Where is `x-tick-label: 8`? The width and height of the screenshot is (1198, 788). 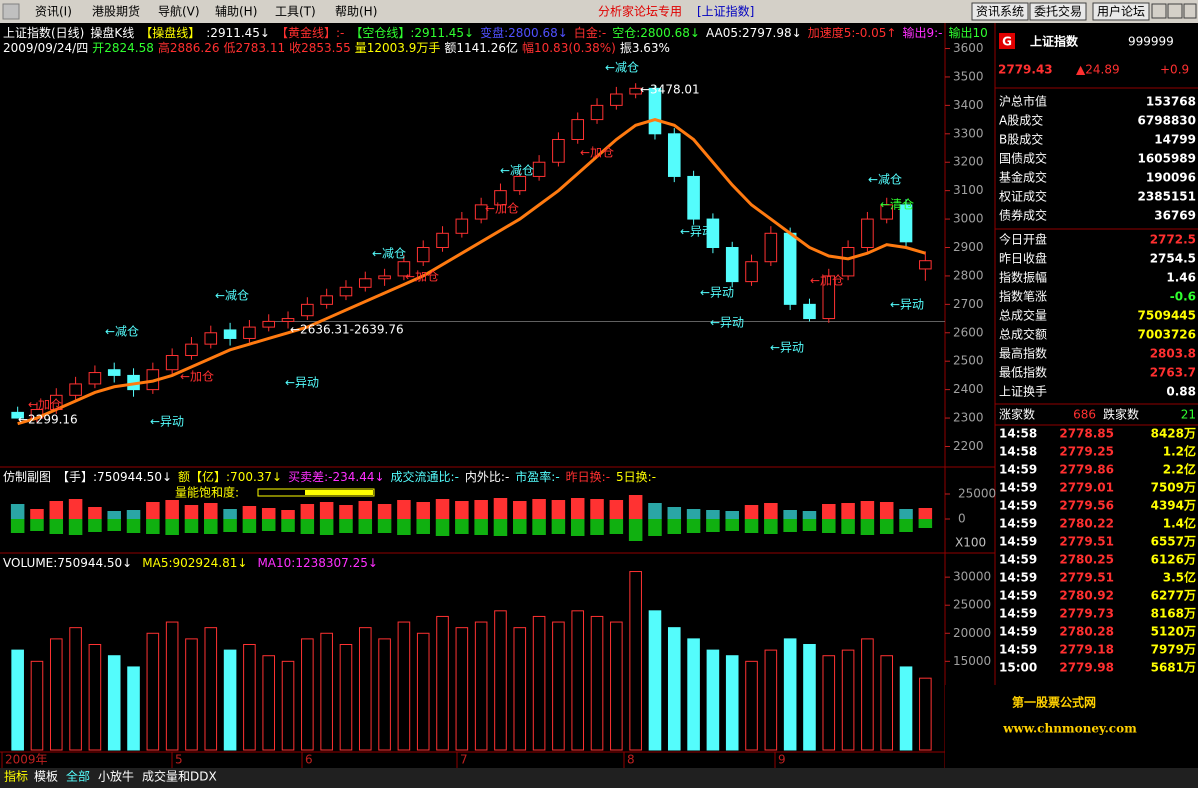
x-tick-label: 8 is located at coordinates (631, 760).